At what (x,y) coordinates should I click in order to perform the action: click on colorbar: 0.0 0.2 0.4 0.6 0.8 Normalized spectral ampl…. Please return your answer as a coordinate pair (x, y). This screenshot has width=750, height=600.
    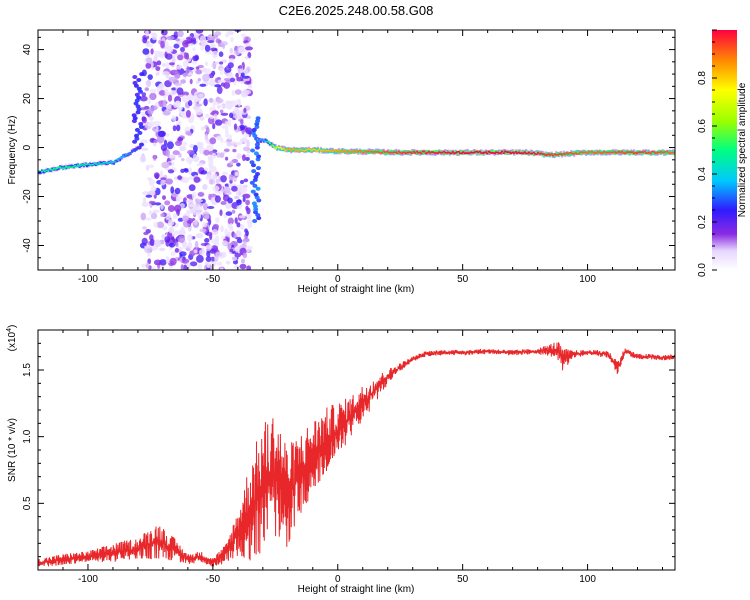
    Looking at the image, I should click on (722, 153).